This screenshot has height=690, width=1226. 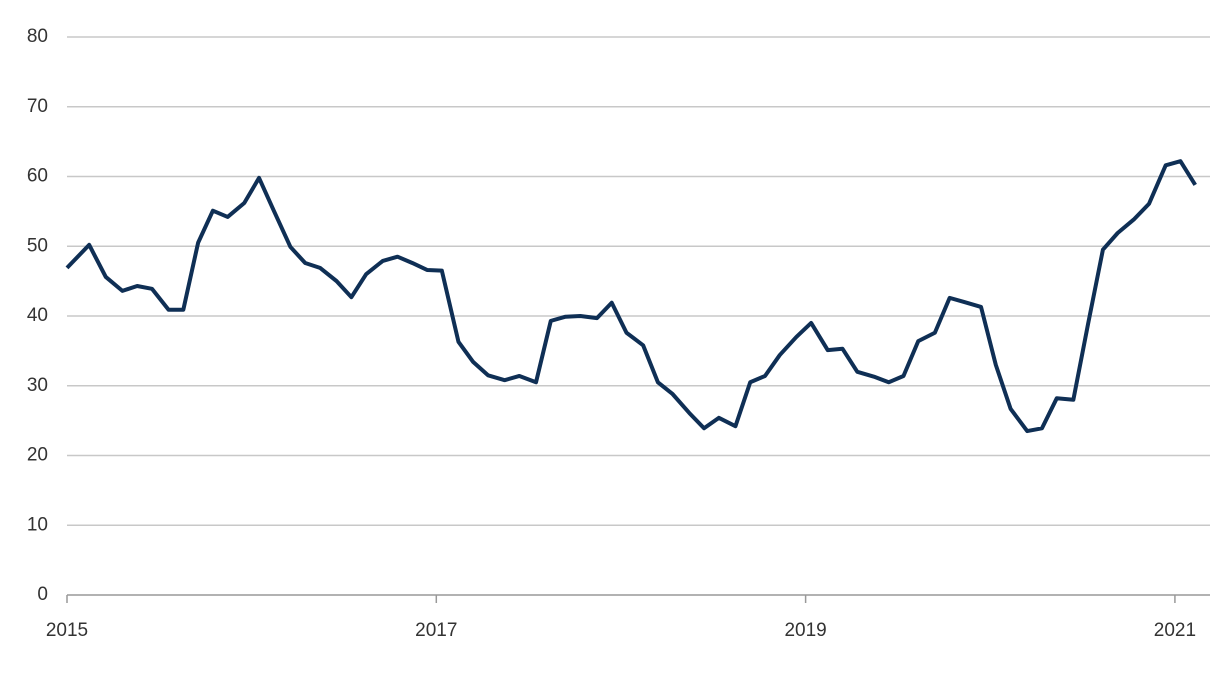 What do you see at coordinates (42, 594) in the screenshot?
I see `y-tick-label: 0` at bounding box center [42, 594].